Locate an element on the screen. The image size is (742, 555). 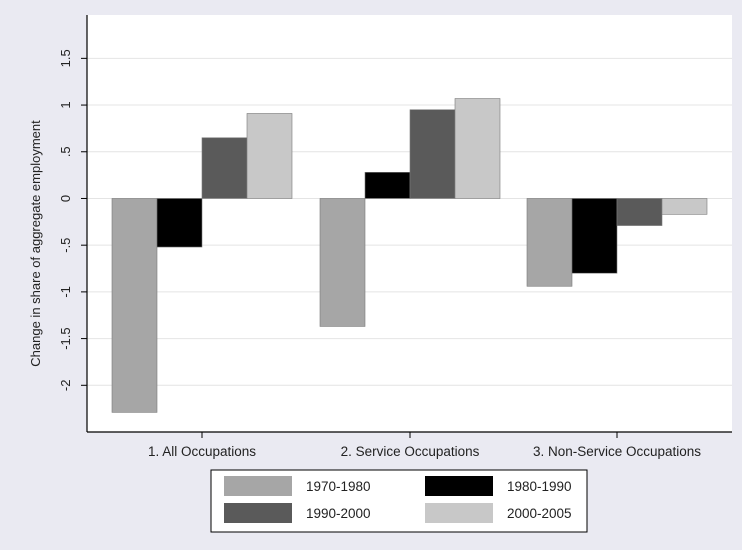
legend-label: 1980-1990 is located at coordinates (539, 486).